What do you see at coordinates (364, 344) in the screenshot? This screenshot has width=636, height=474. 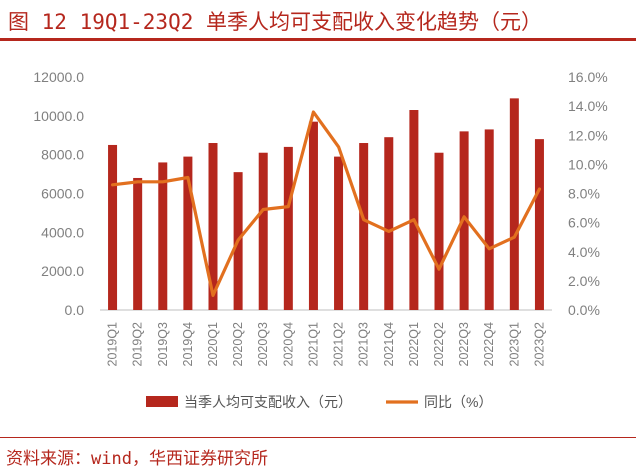 I see `x-tick-label: 2021Q3` at bounding box center [364, 344].